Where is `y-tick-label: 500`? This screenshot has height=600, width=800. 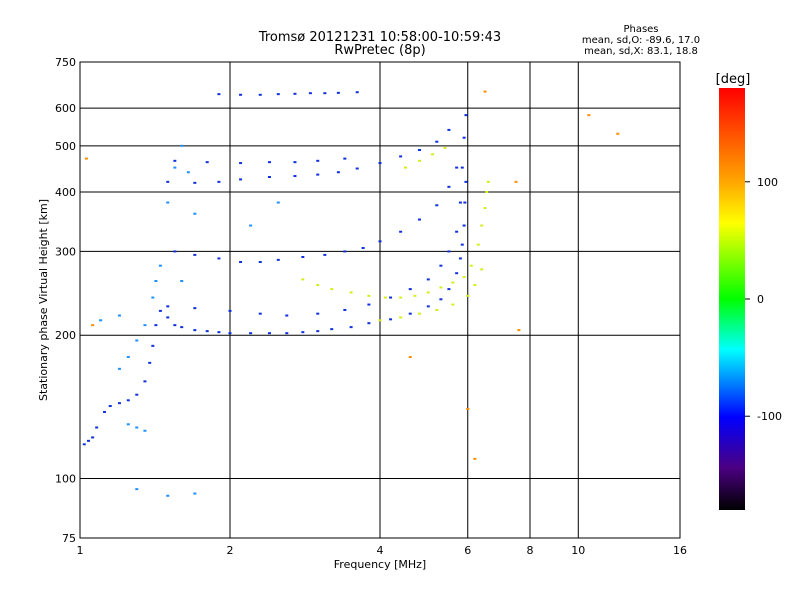
y-tick-label: 500 is located at coordinates (65, 146).